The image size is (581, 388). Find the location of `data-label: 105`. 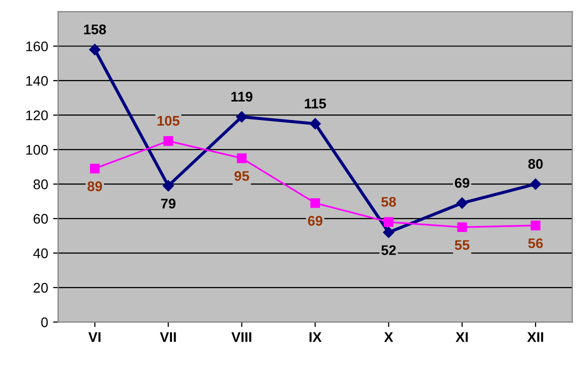

data-label: 105 is located at coordinates (169, 121).